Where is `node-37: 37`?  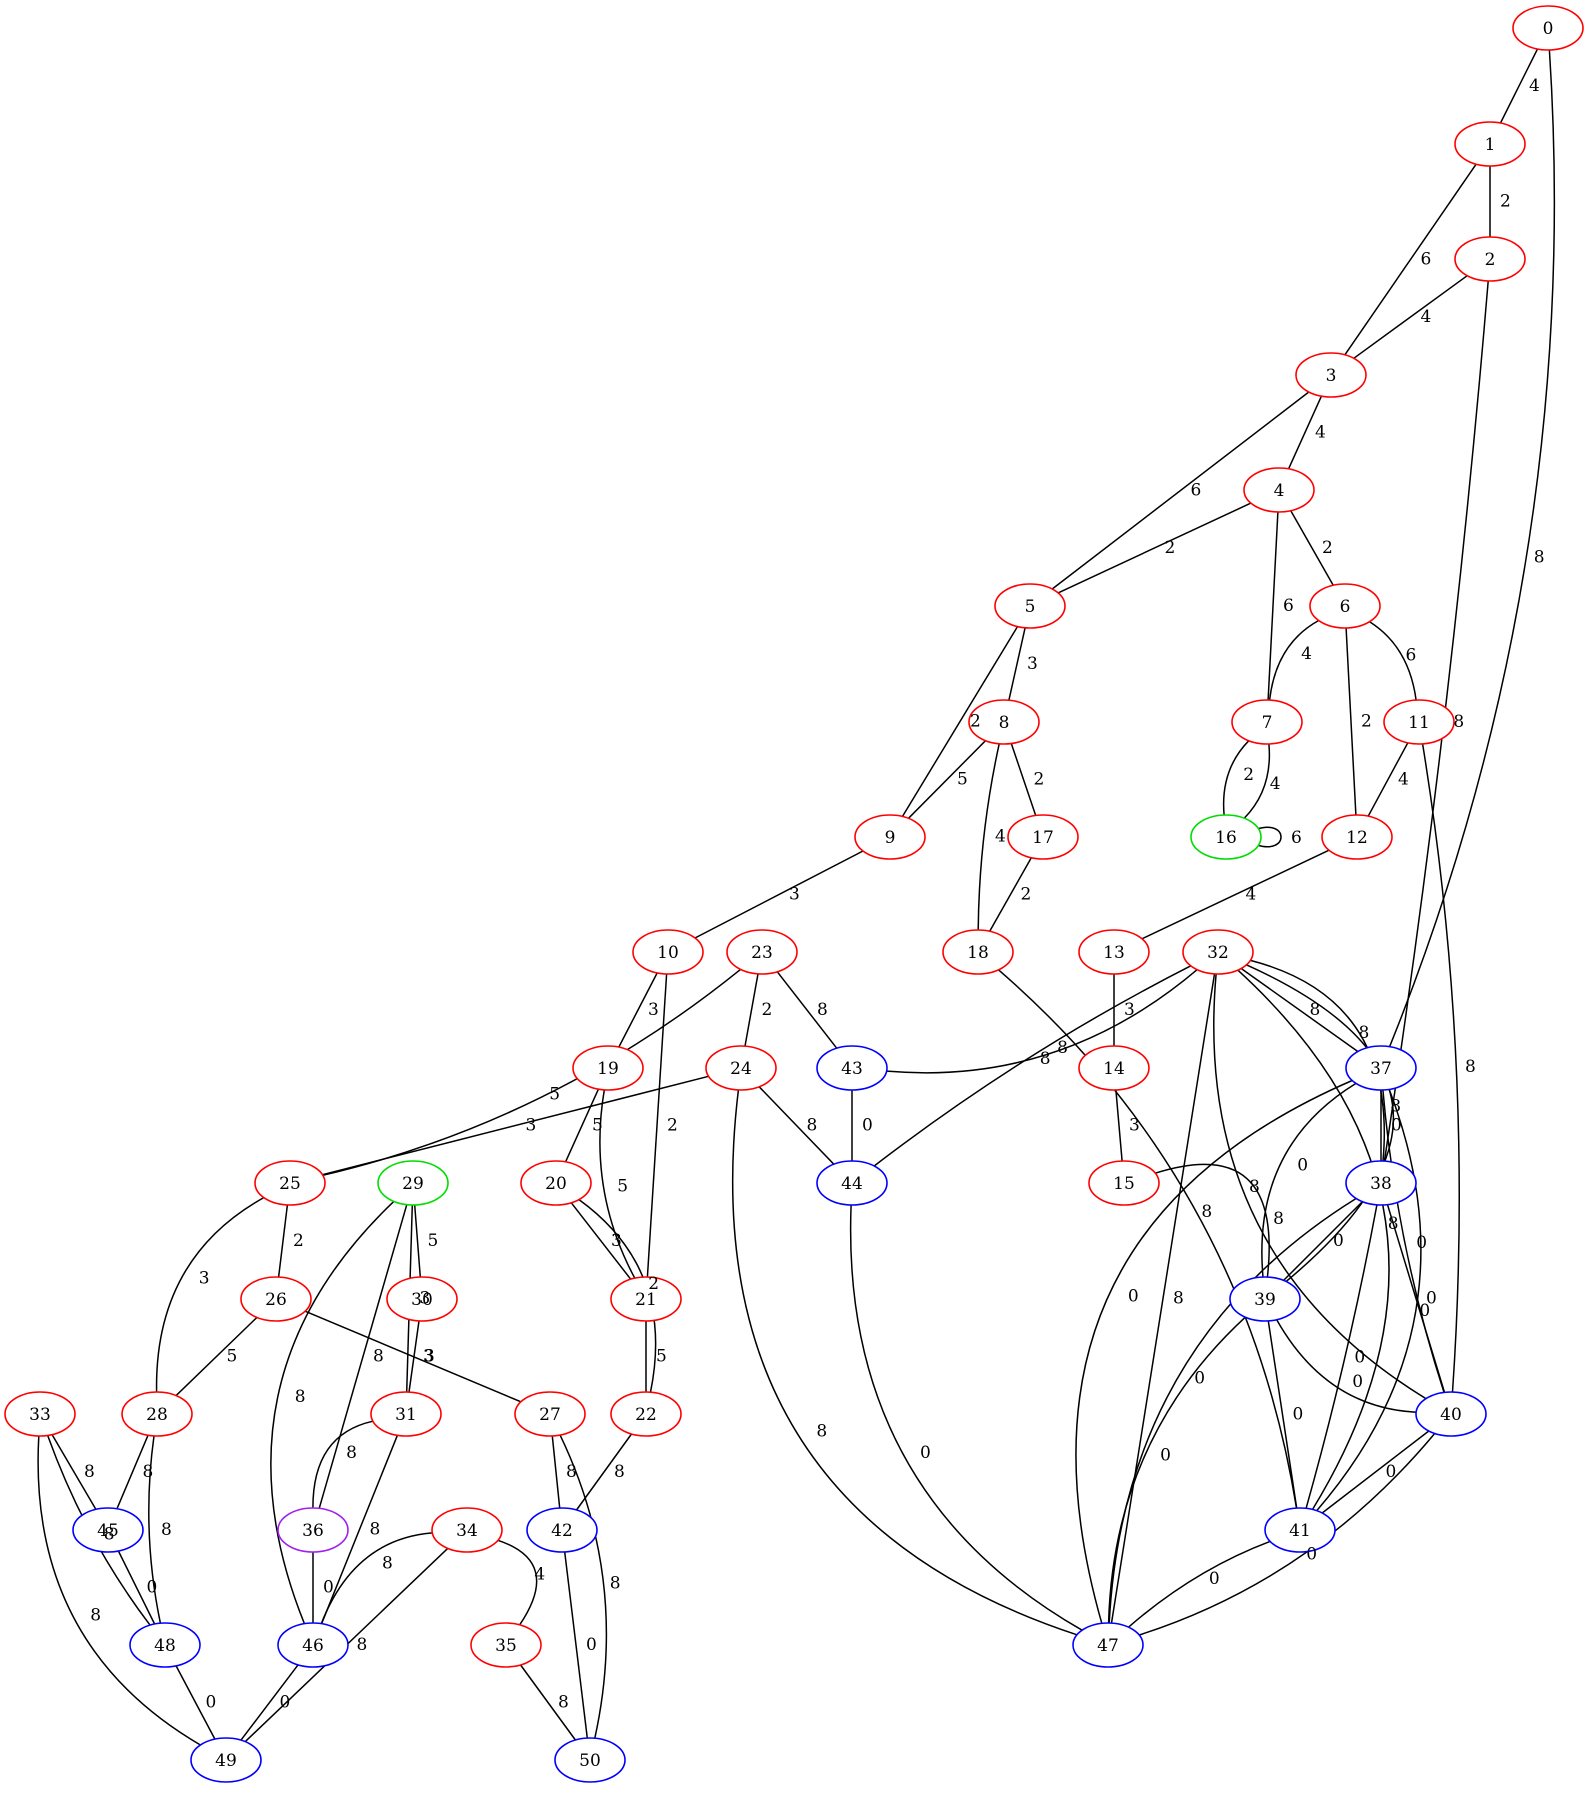 node-37: 37 is located at coordinates (1381, 1068).